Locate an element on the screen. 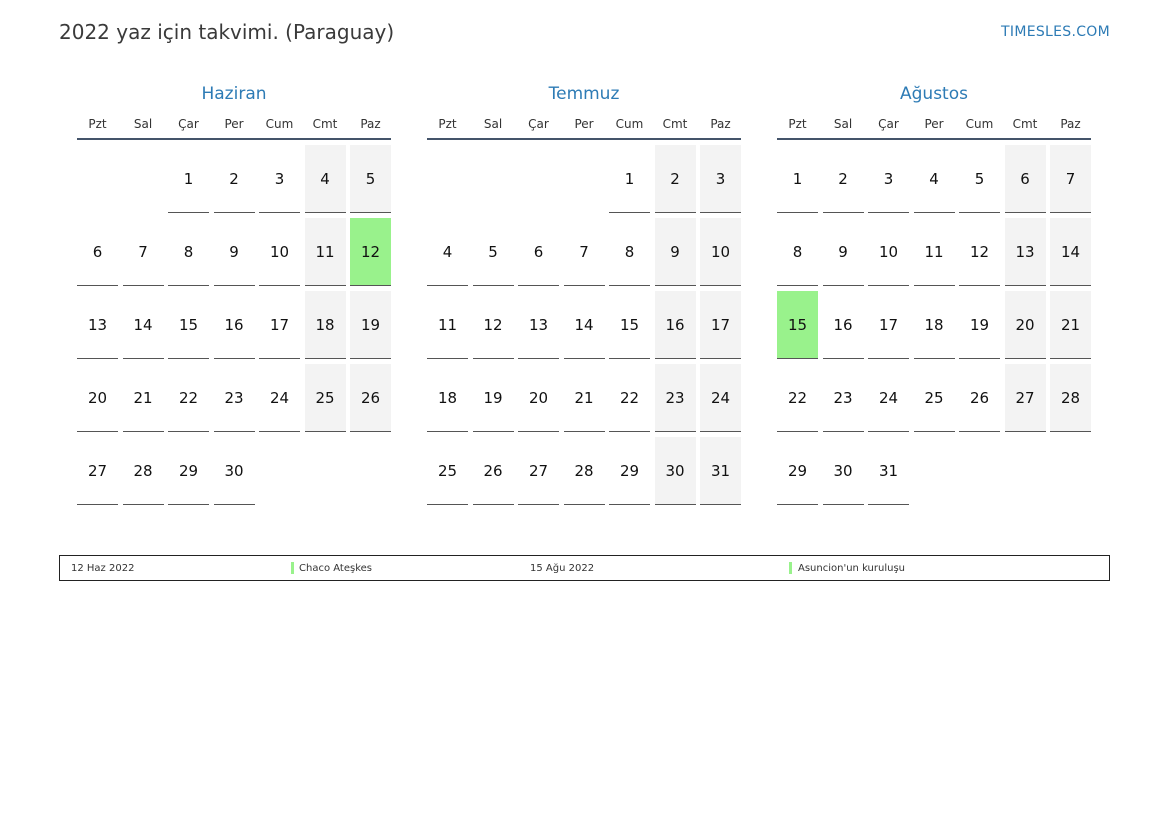 The width and height of the screenshot is (1169, 827). weekday-label: Sal is located at coordinates (493, 124).